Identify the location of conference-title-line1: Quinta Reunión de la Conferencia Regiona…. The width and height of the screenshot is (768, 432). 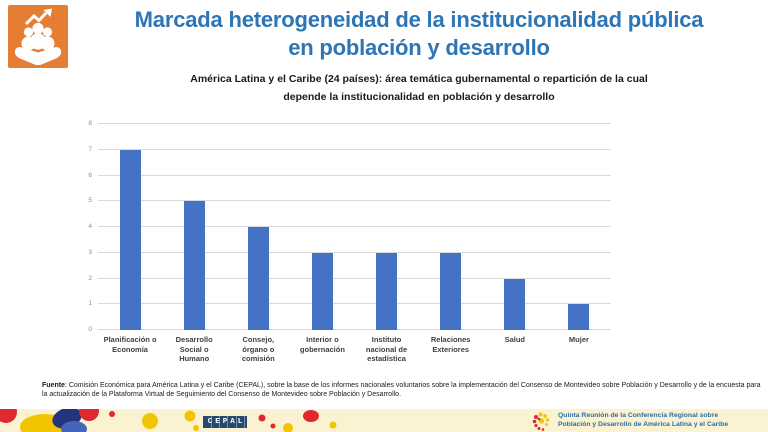
(638, 415).